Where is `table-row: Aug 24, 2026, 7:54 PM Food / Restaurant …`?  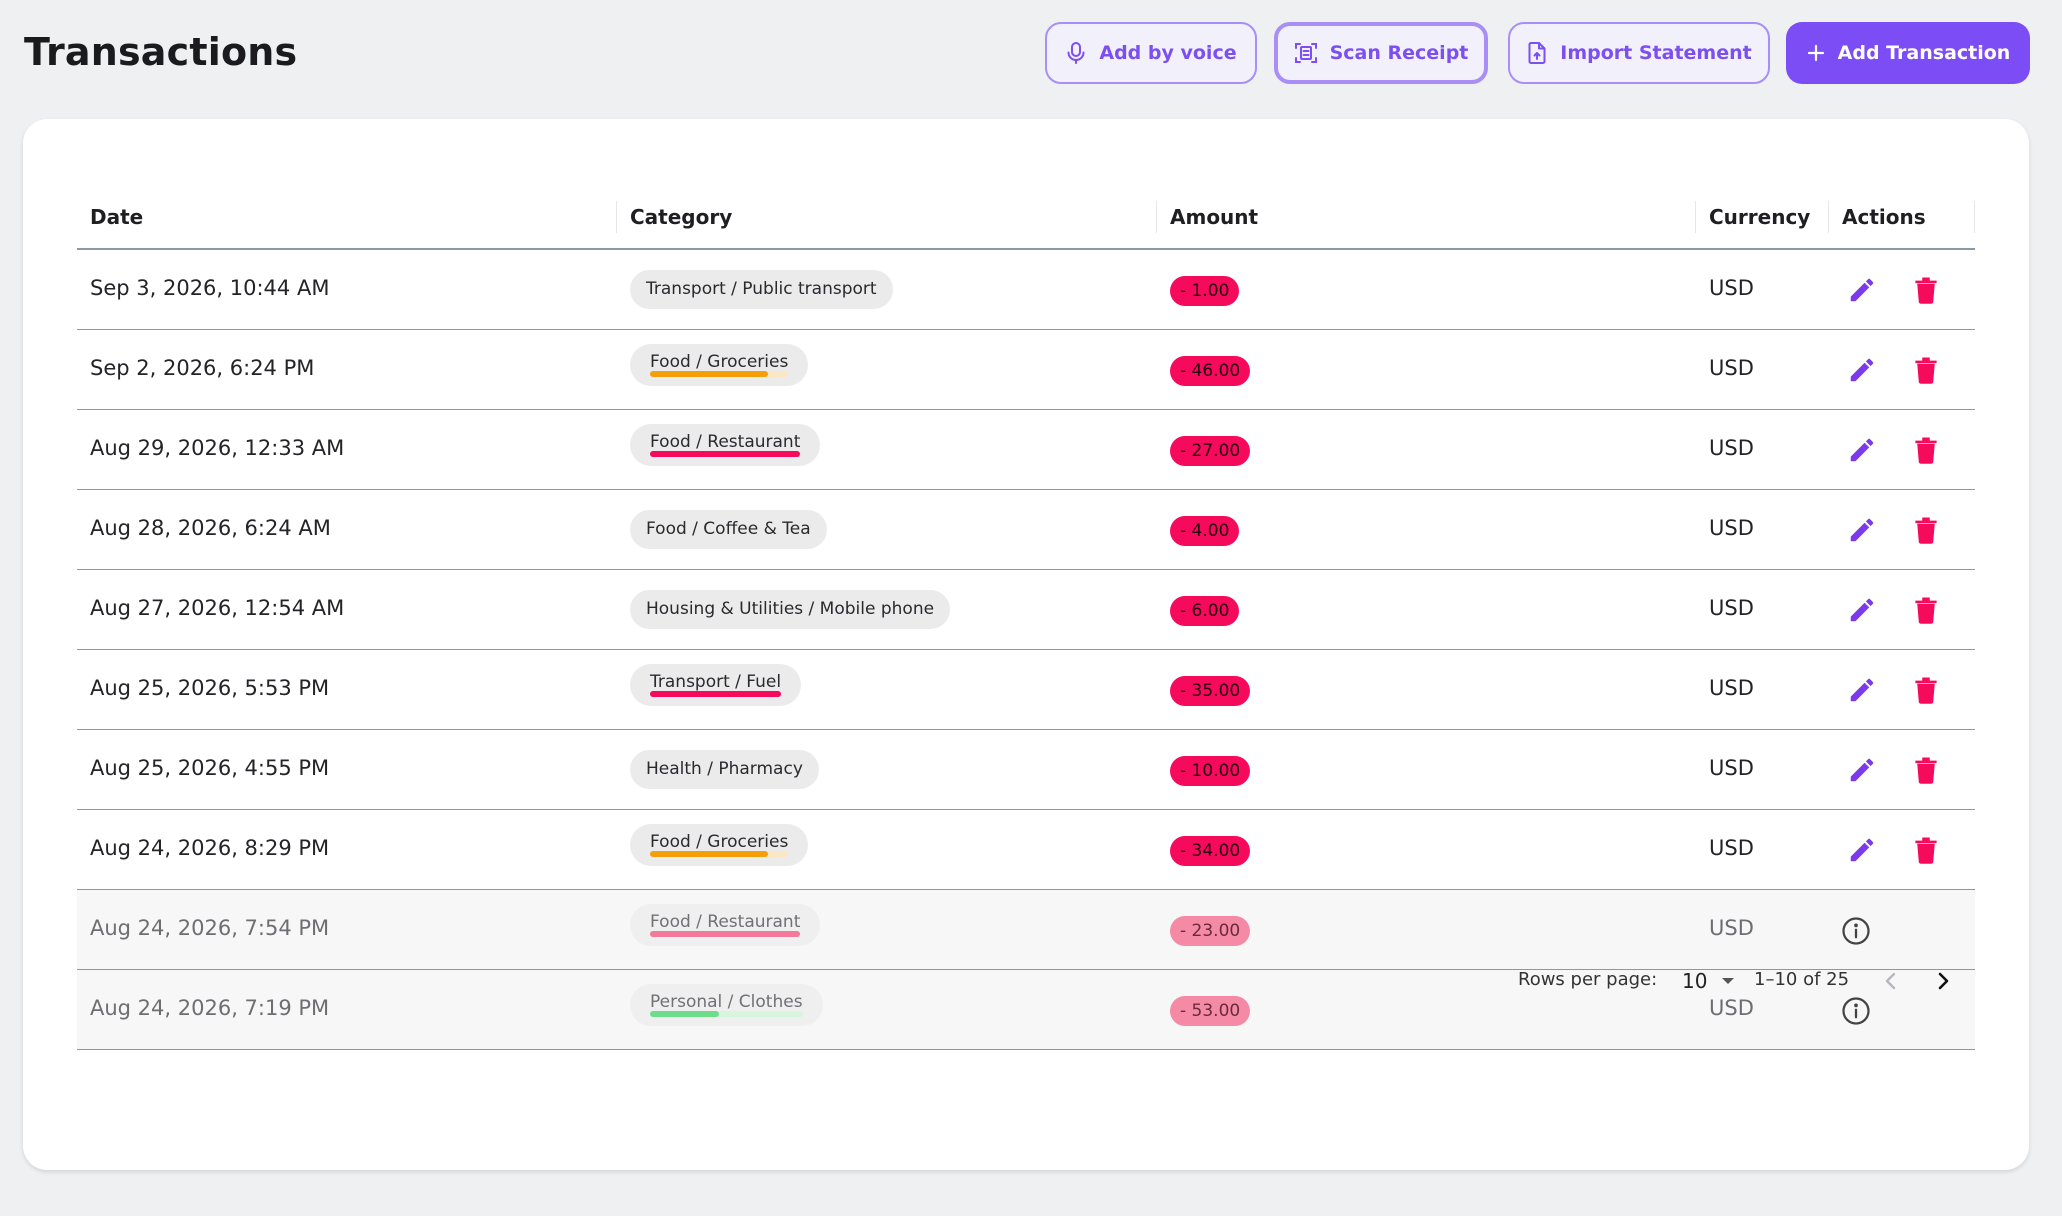 table-row: Aug 24, 2026, 7:54 PM Food / Restaurant … is located at coordinates (1026, 930).